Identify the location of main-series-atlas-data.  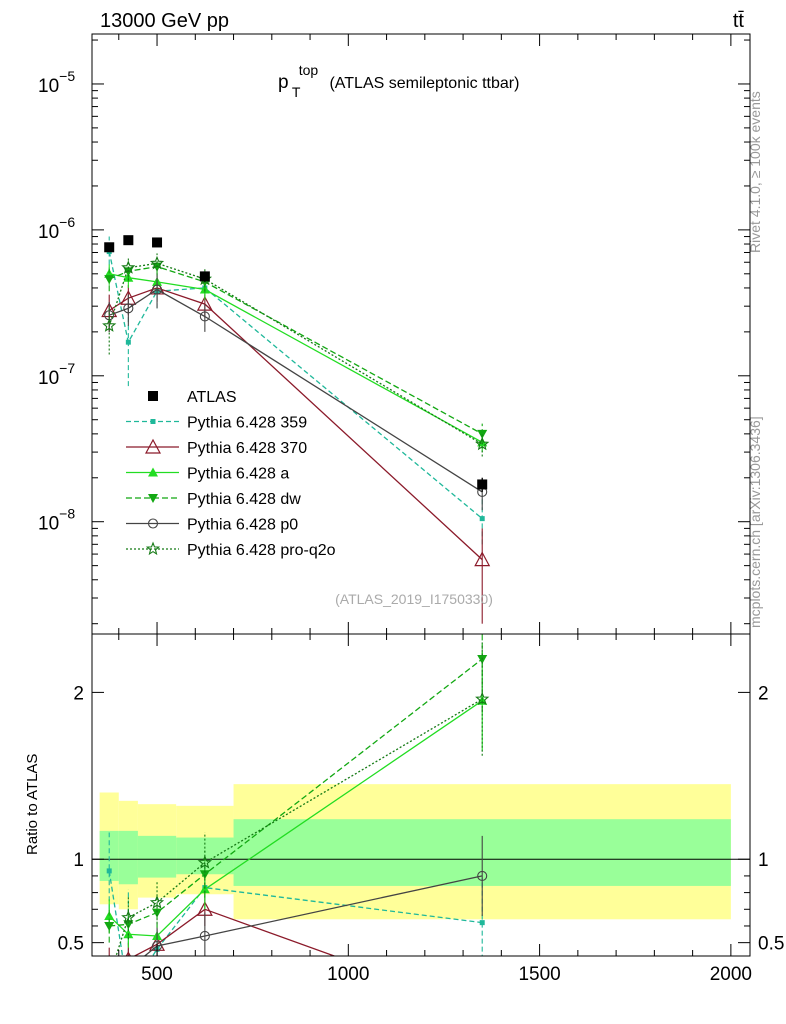
(296, 363).